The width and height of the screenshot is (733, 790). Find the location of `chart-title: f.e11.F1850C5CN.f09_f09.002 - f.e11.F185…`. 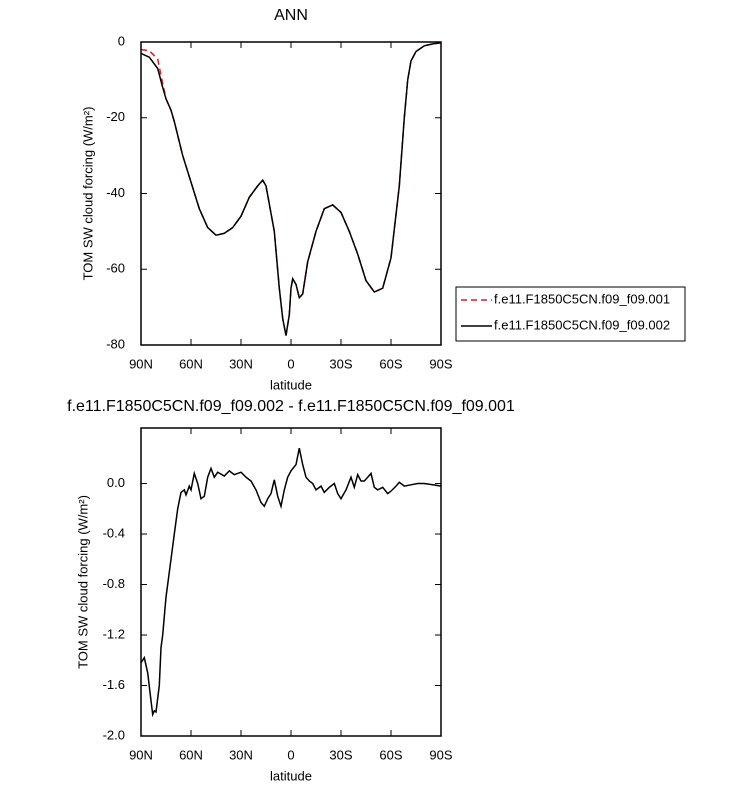

chart-title: f.e11.F1850C5CN.f09_f09.002 - f.e11.F185… is located at coordinates (291, 406).